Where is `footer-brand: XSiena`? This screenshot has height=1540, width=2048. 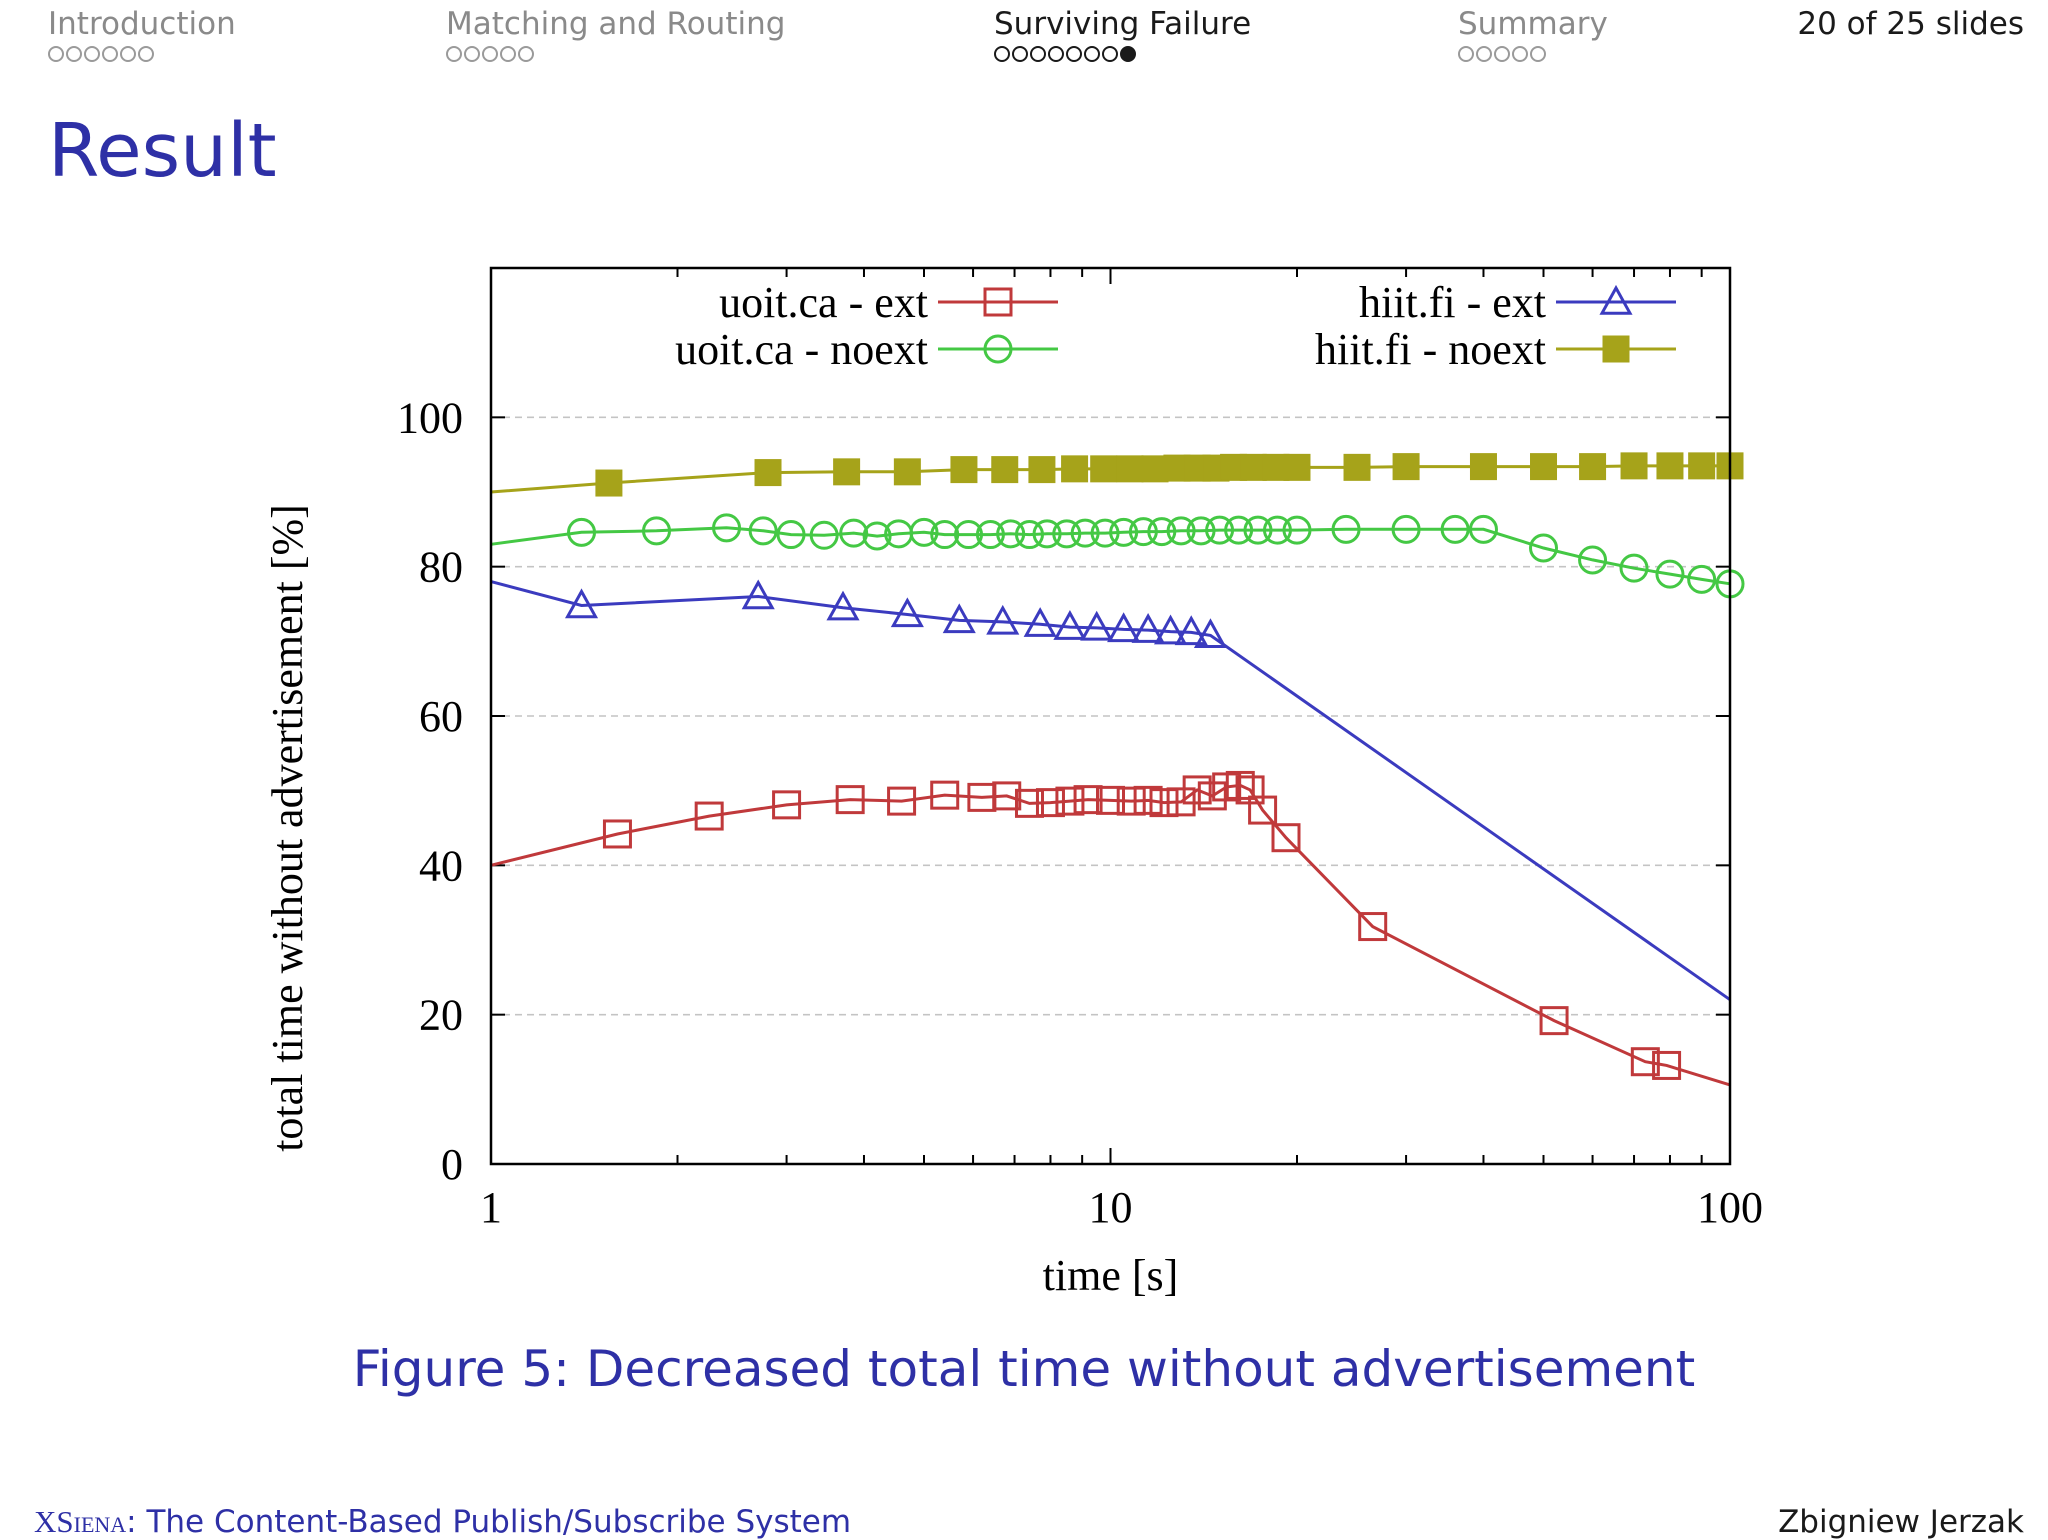 footer-brand: XSiena is located at coordinates (80, 1521).